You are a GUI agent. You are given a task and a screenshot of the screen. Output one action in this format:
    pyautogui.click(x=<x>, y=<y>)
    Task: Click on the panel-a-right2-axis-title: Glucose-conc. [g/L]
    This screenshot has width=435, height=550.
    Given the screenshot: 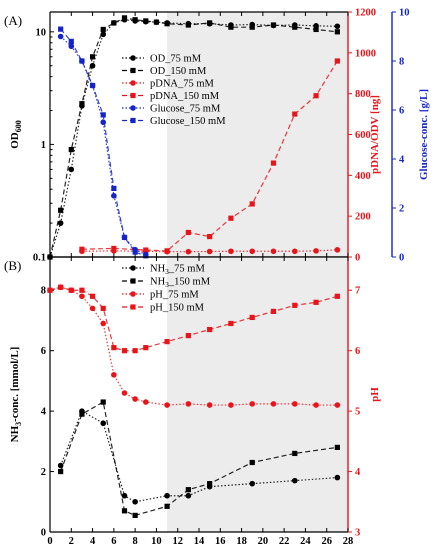 What is the action you would take?
    pyautogui.click(x=424, y=134)
    